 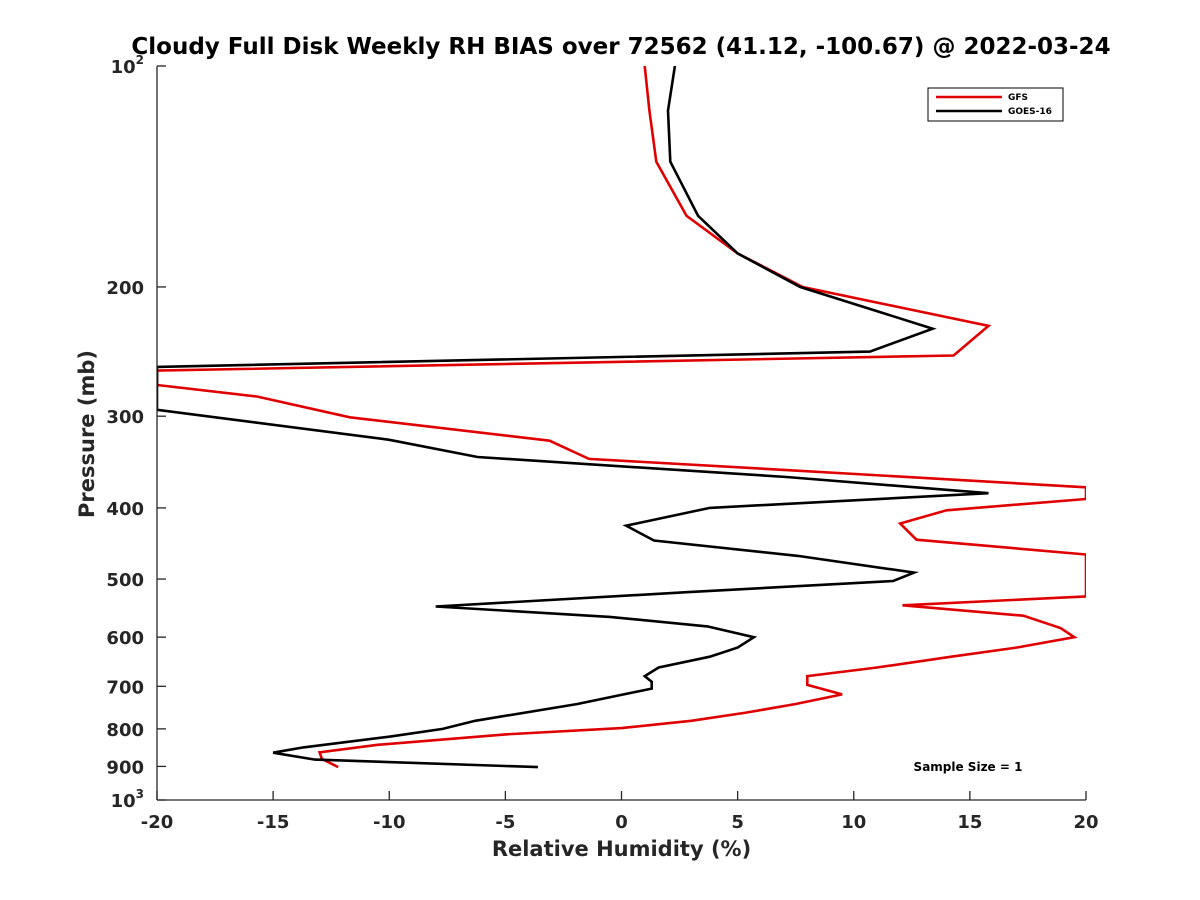 What do you see at coordinates (737, 822) in the screenshot?
I see `x-tick-label: 5` at bounding box center [737, 822].